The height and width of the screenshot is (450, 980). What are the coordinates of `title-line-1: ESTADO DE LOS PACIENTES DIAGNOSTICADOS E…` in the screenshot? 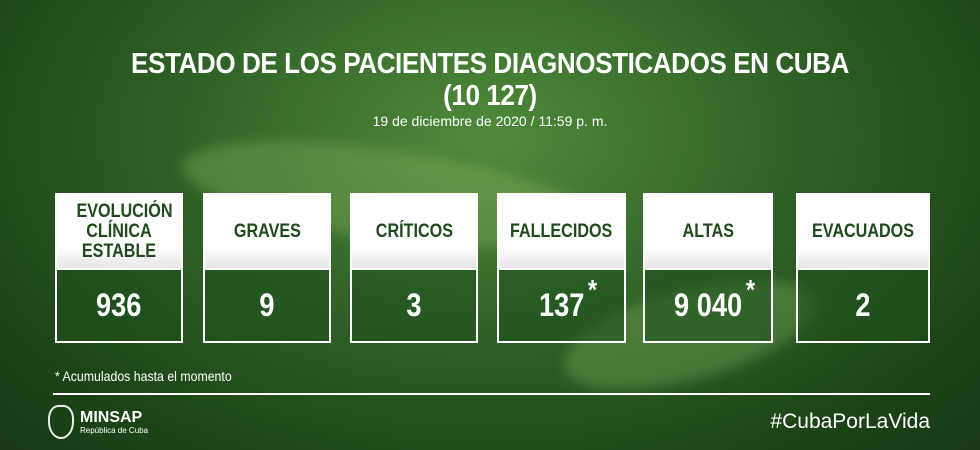 It's located at (490, 64).